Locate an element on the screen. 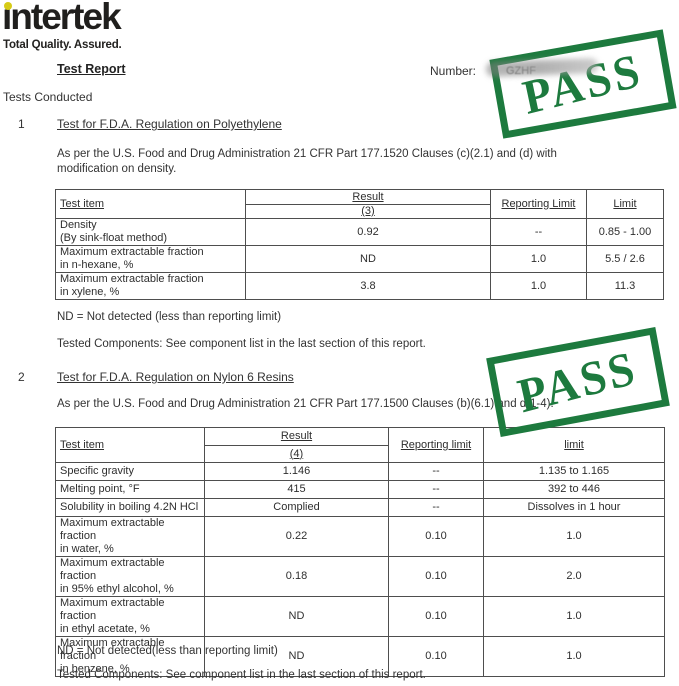  table-header-row: Test item Result Reporting Limit Limit is located at coordinates (359, 204).